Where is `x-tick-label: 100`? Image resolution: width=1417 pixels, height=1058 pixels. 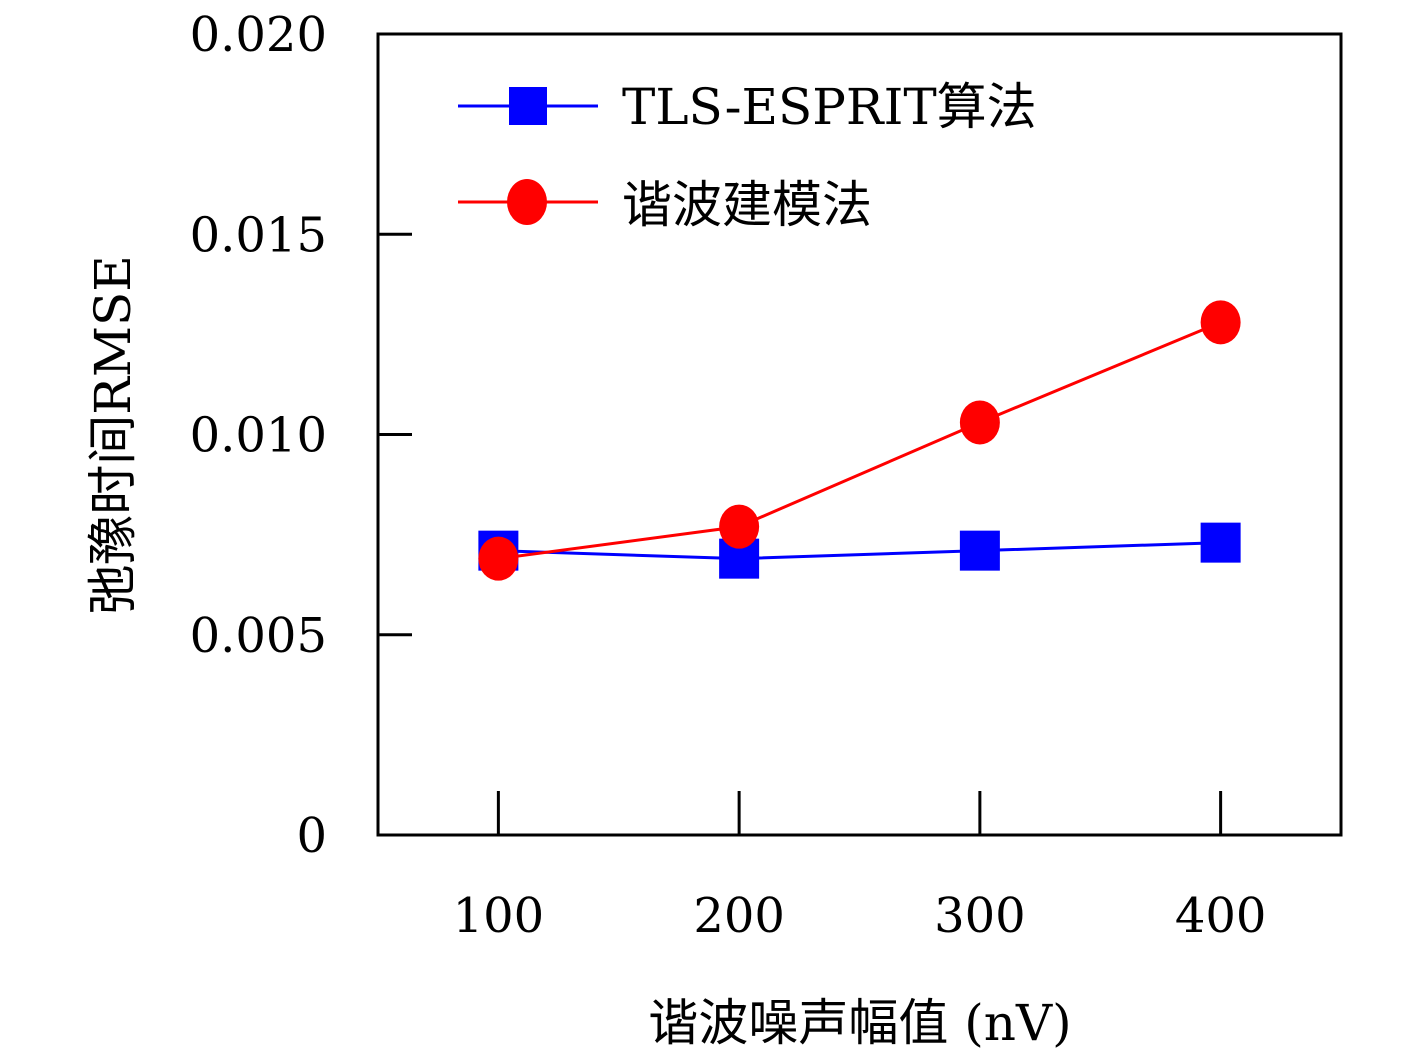 x-tick-label: 100 is located at coordinates (499, 916).